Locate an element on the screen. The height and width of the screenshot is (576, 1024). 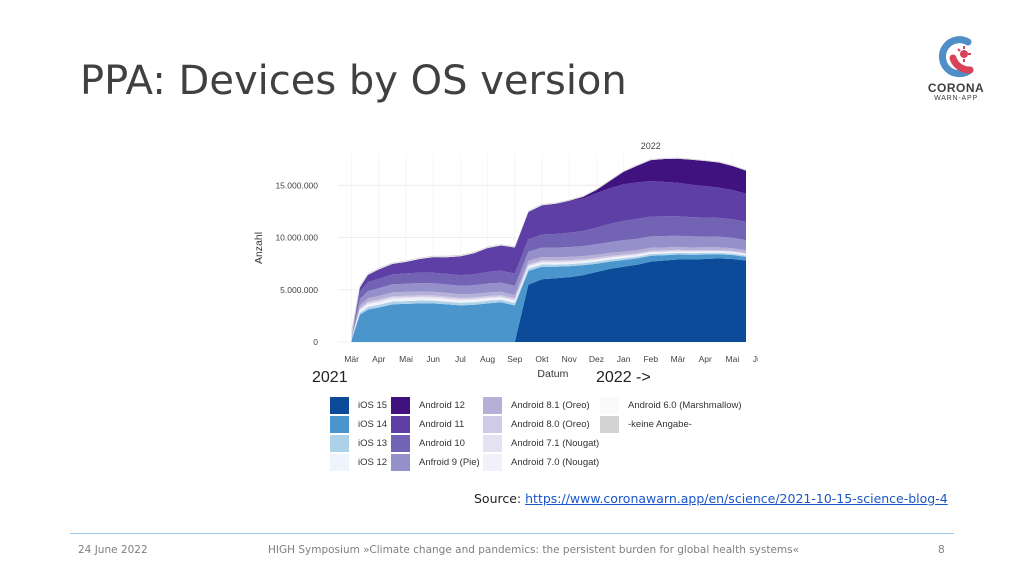
legend-item: iOS 14 is located at coordinates (358, 424).